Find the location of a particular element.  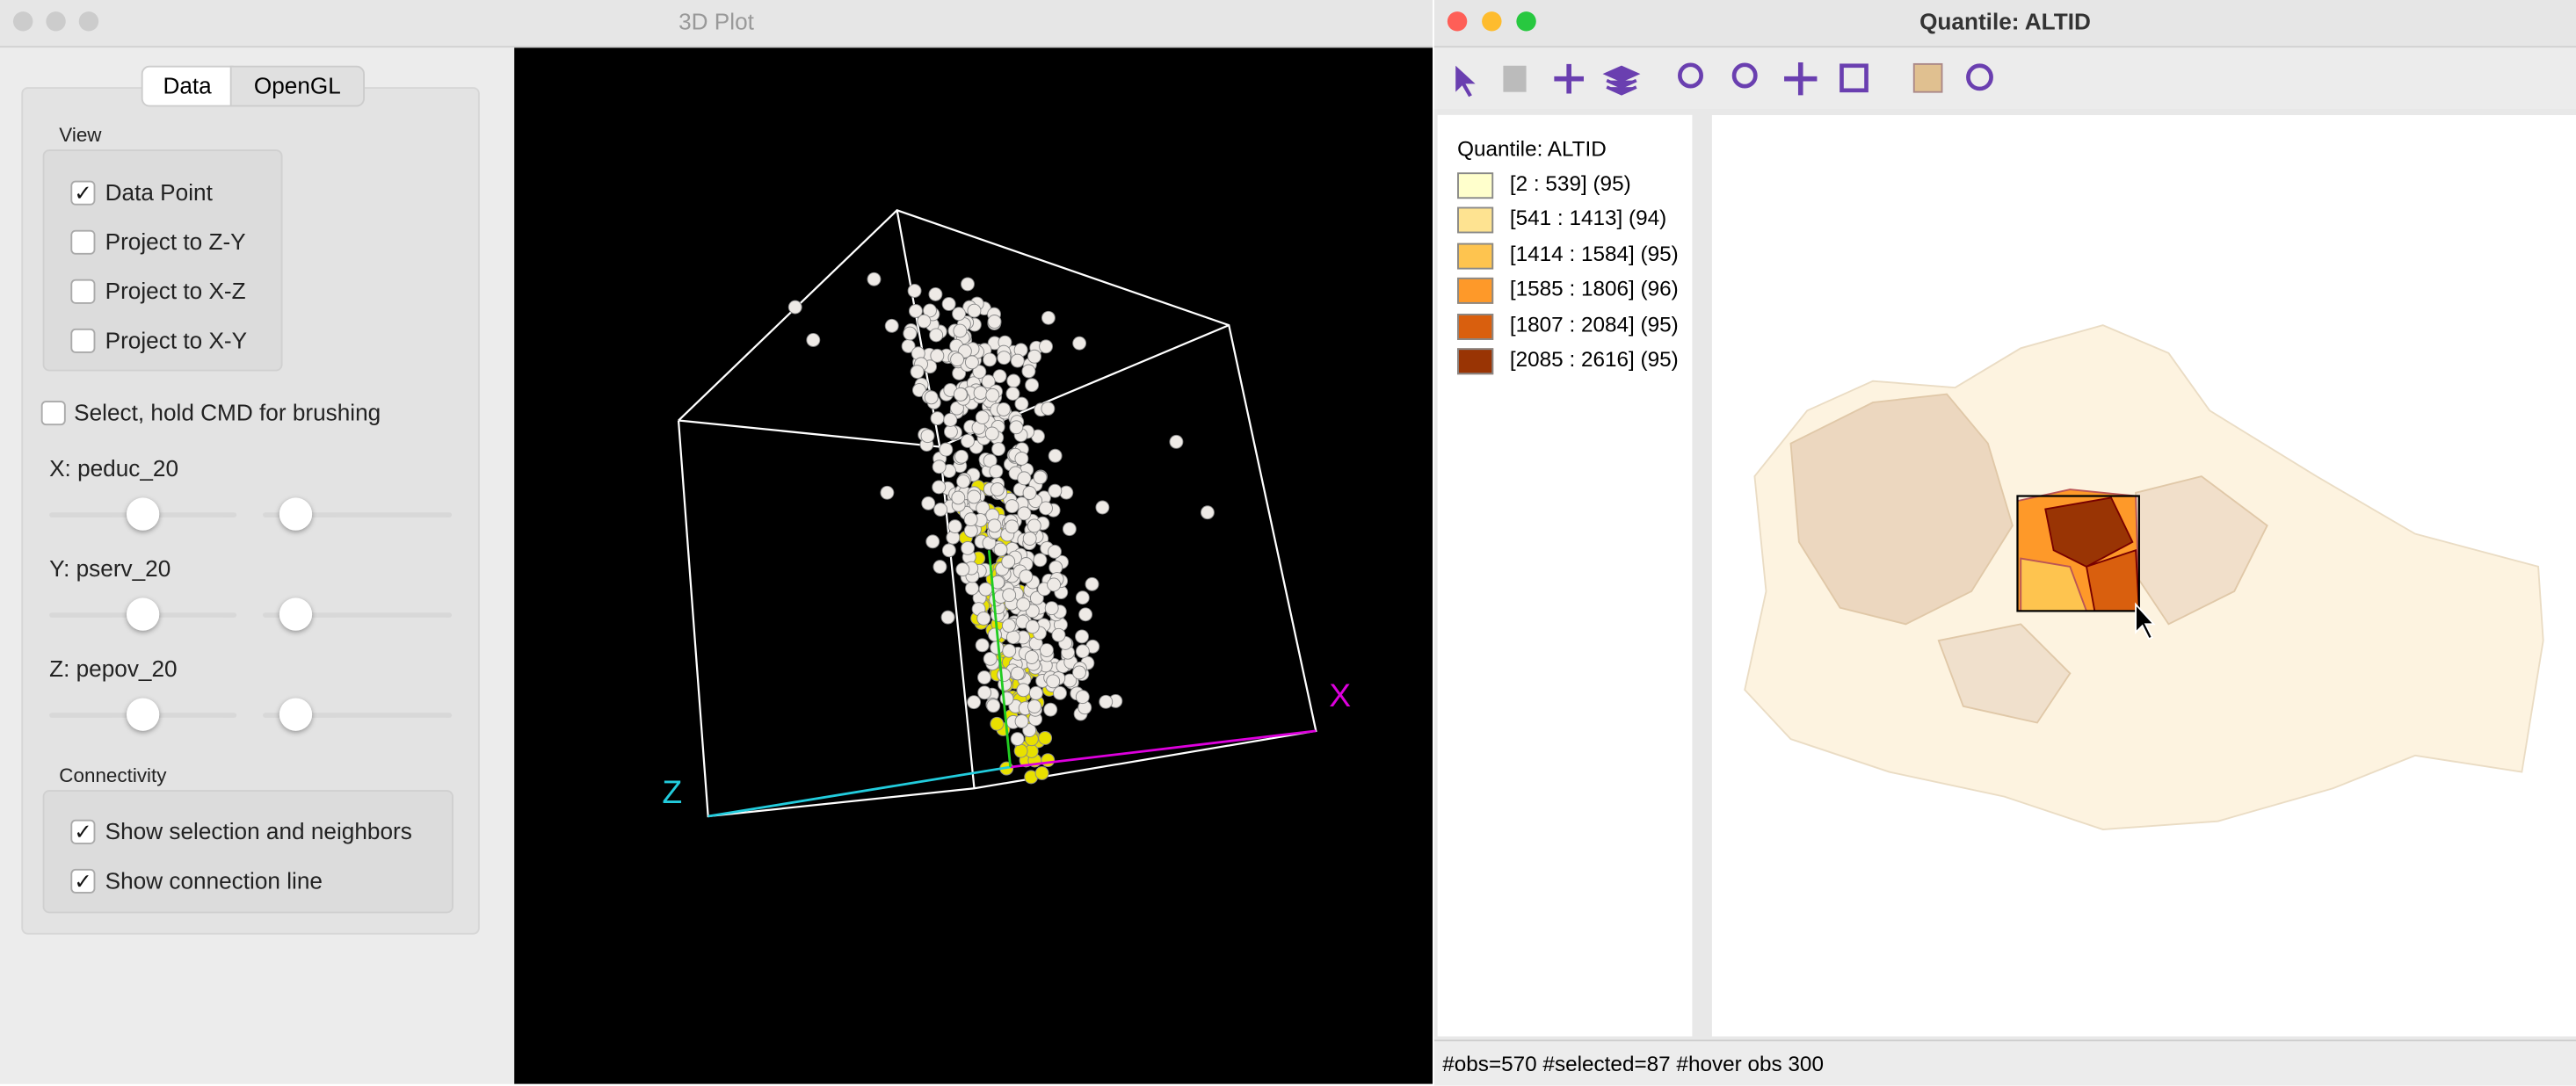

pan-tool is located at coordinates (1801, 79).